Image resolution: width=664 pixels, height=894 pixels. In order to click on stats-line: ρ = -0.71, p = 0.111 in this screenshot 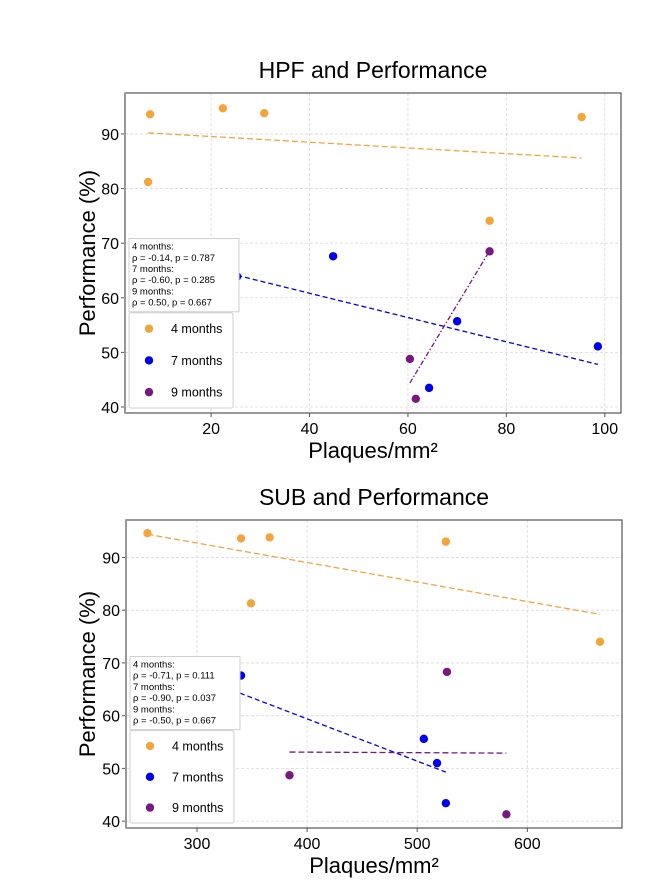, I will do `click(174, 676)`.